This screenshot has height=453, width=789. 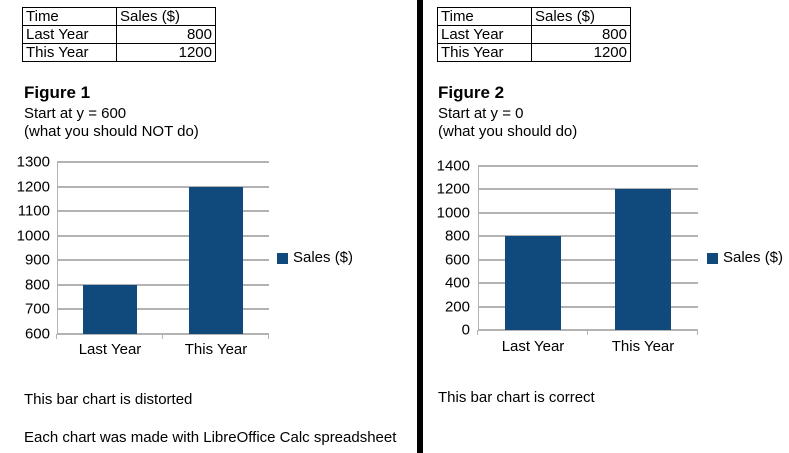 I want to click on y-tick-label: 1100, so click(x=33, y=211).